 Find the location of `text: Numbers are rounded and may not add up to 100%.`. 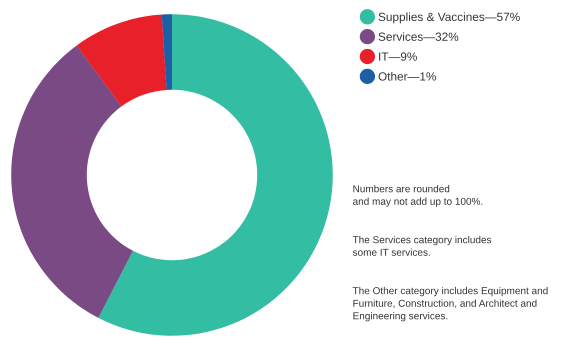

text: Numbers are rounded and may not add up to 100%. is located at coordinates (417, 195).